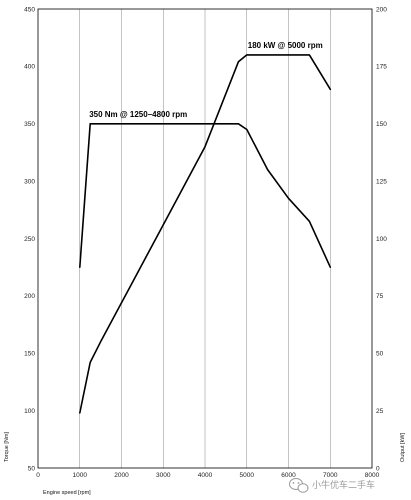 The height and width of the screenshot is (500, 411). What do you see at coordinates (29, 9) in the screenshot?
I see `y-left-tick-label: 450` at bounding box center [29, 9].